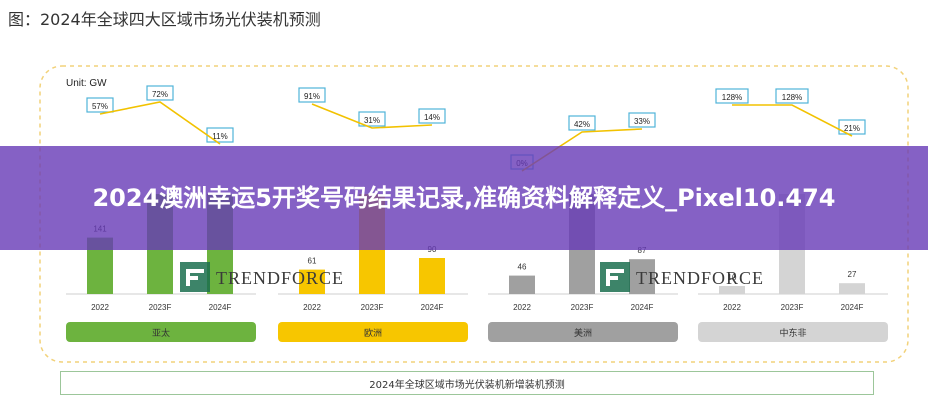 The image size is (928, 400). I want to click on region-label: 欧洲, so click(373, 333).